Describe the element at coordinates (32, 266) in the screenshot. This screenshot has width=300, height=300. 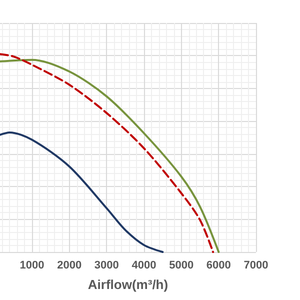
I see `x-tick-label: 1000` at that location.